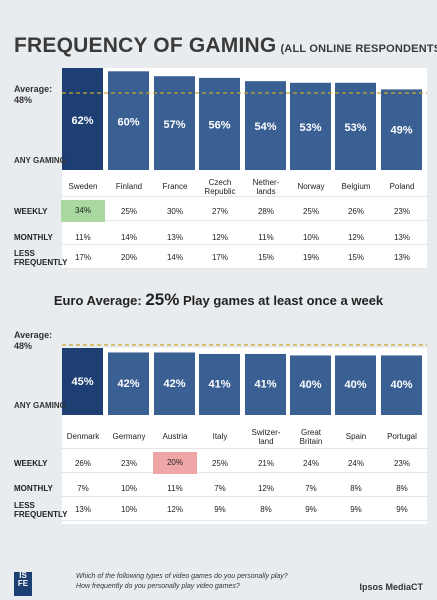 The width and height of the screenshot is (437, 600). Describe the element at coordinates (219, 385) in the screenshot. I see `bar-value-label: 41%` at that location.